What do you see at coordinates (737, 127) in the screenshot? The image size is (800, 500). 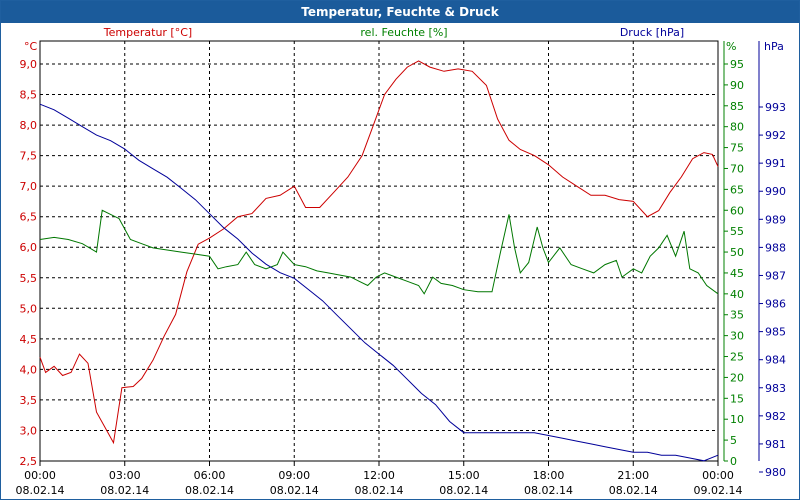 I see `humidity-tick-label: 80` at bounding box center [737, 127].